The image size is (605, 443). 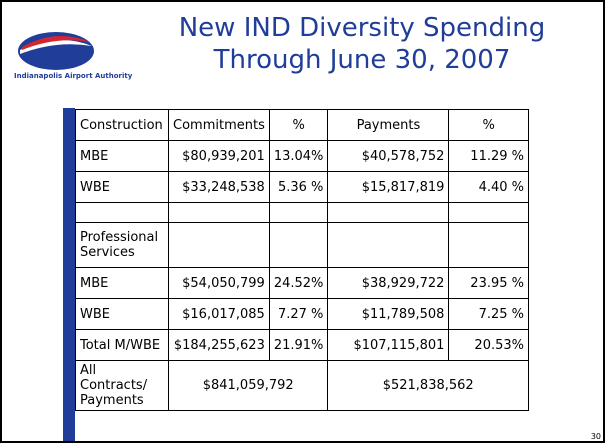 What do you see at coordinates (388, 187) in the screenshot?
I see `cell: $15,817,819` at bounding box center [388, 187].